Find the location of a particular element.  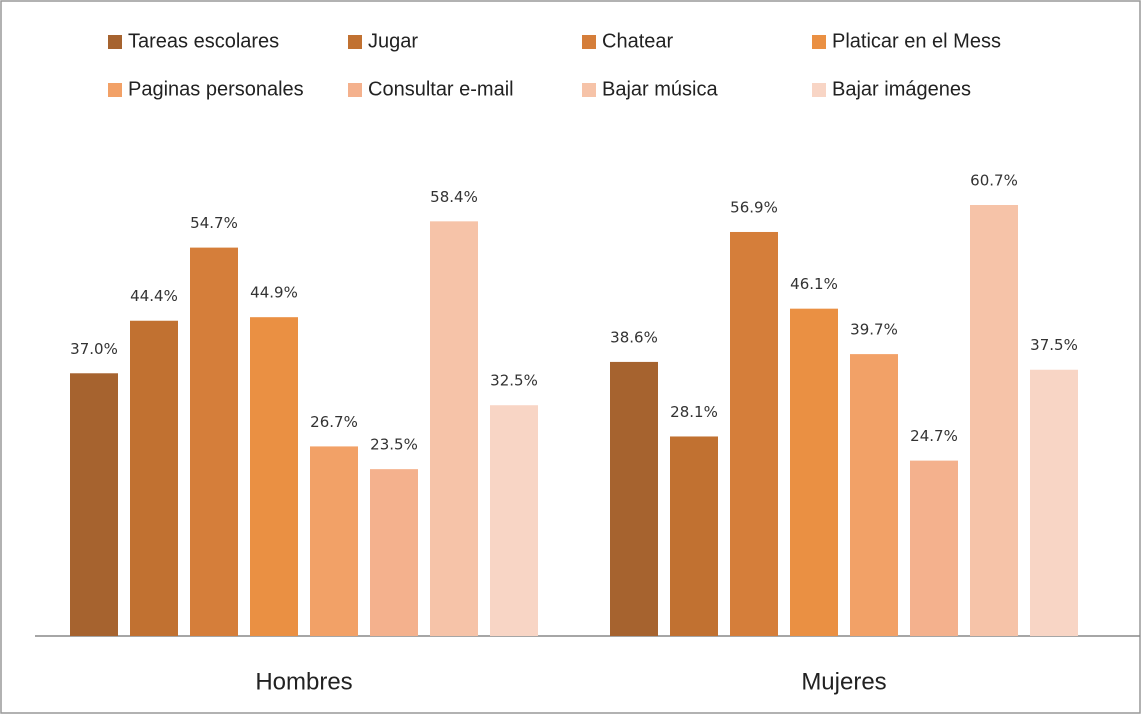

value-label: 54.7% is located at coordinates (214, 223).